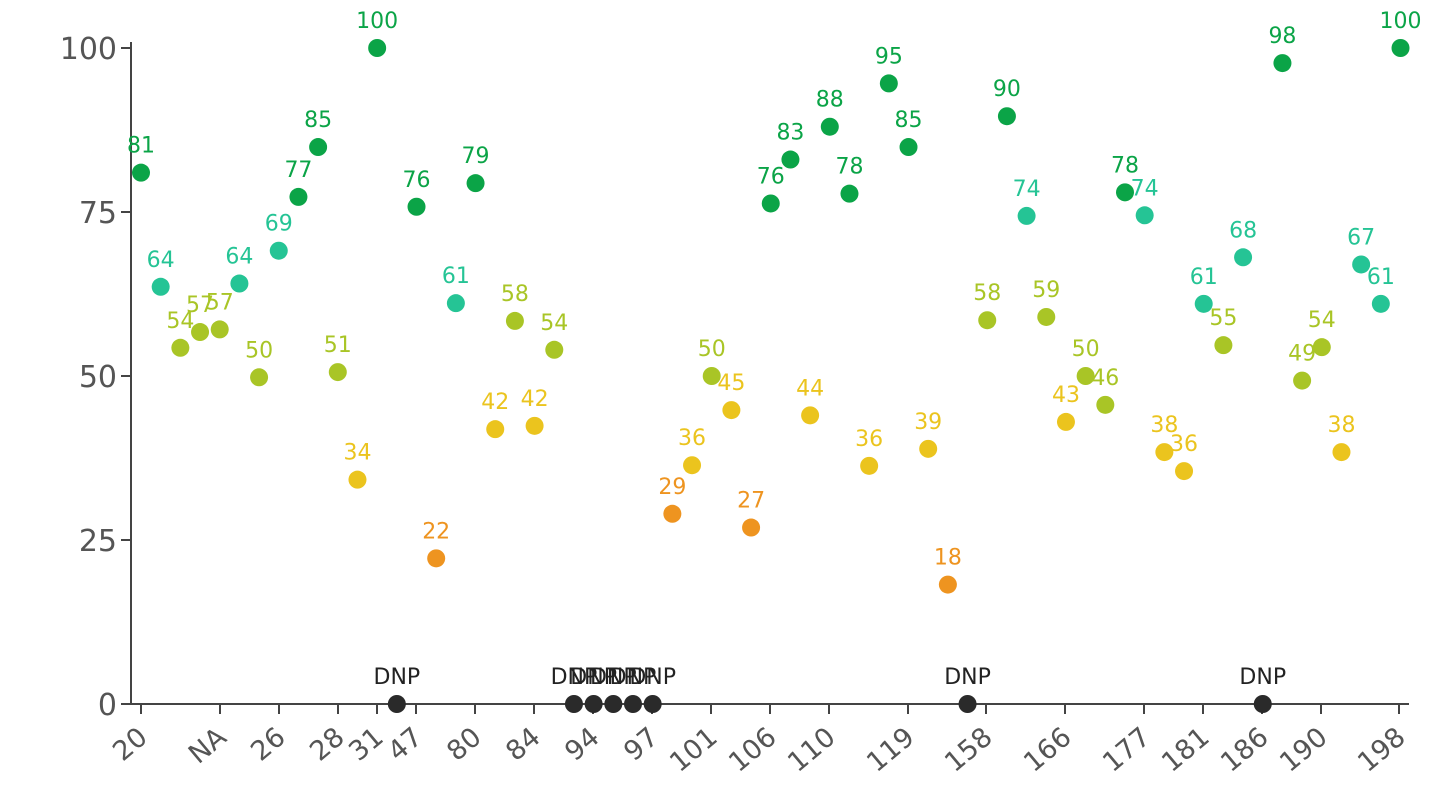 This screenshot has width=1456, height=802. What do you see at coordinates (968, 750) in the screenshot?
I see `x-tick-label: 158` at bounding box center [968, 750].